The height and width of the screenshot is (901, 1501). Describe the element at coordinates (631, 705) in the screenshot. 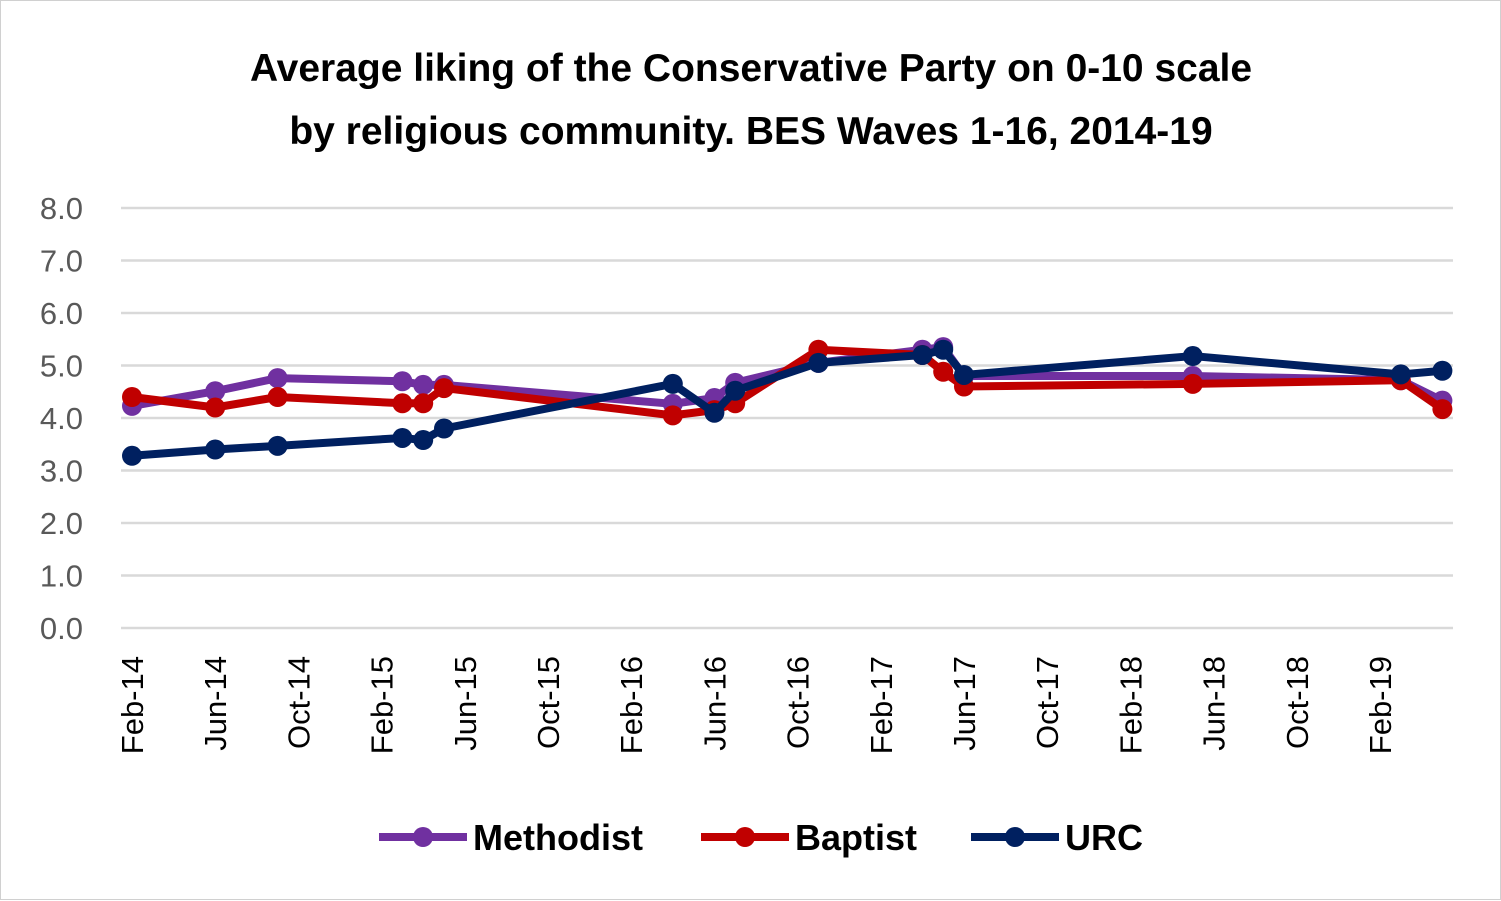

I see `x-tick-label: Feb-16` at that location.